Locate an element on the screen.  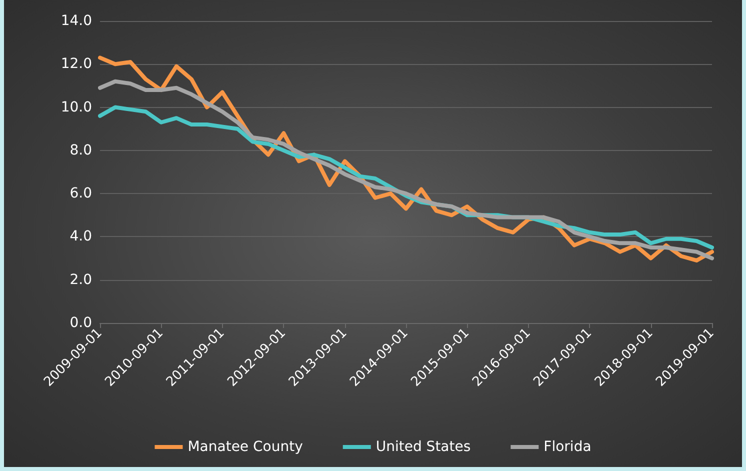
y-tick-label: 10.0 is located at coordinates (76, 107).